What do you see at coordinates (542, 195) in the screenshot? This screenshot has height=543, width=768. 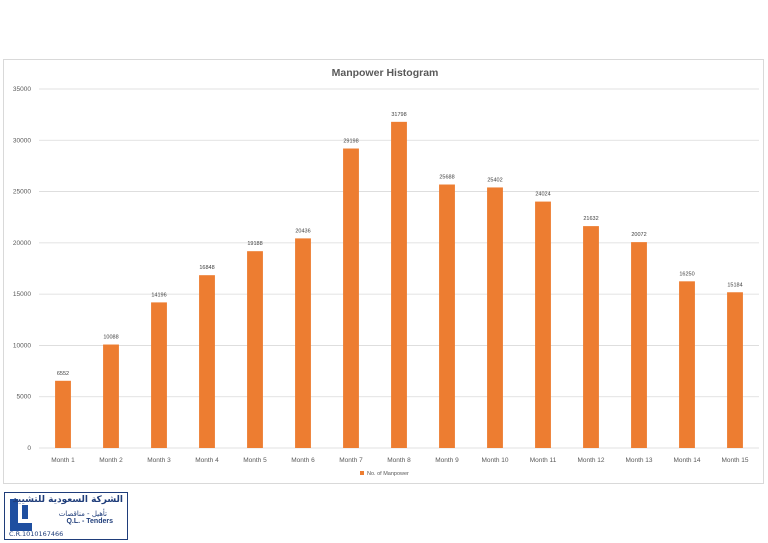 I see `data-label: 24024` at bounding box center [542, 195].